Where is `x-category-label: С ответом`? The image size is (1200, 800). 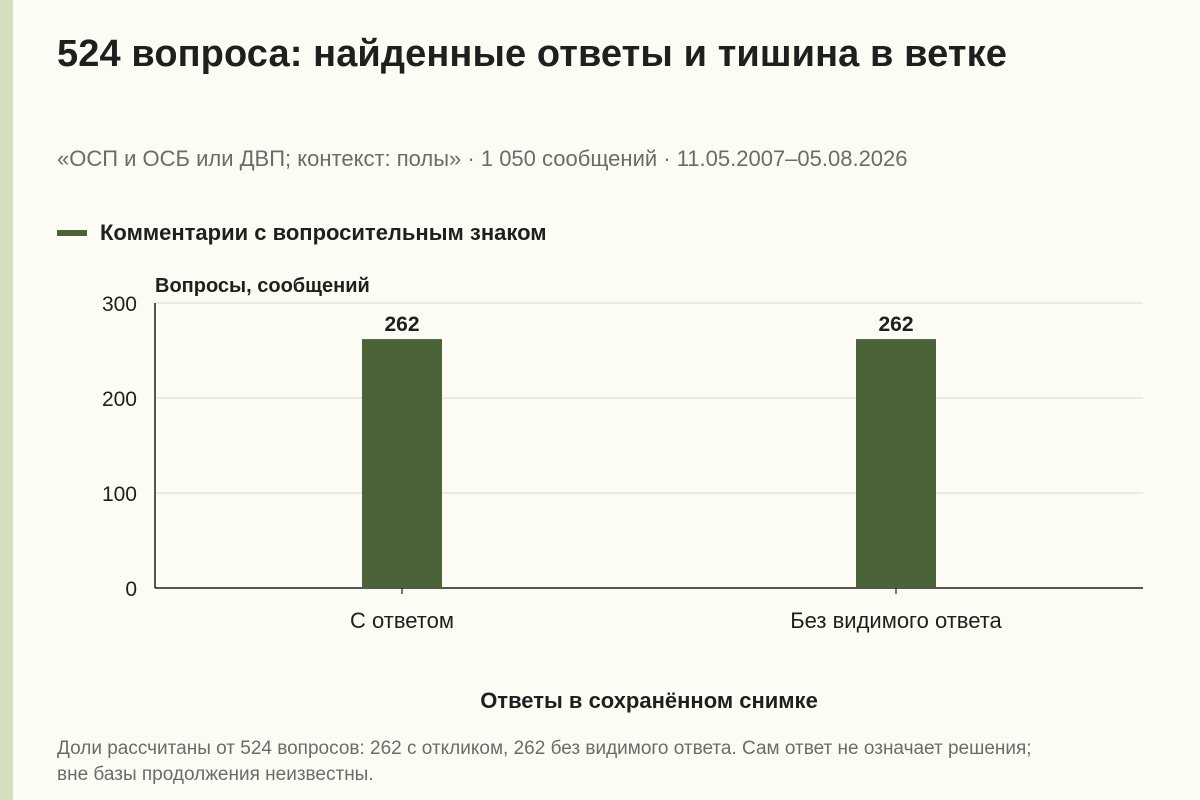 x-category-label: С ответом is located at coordinates (402, 620).